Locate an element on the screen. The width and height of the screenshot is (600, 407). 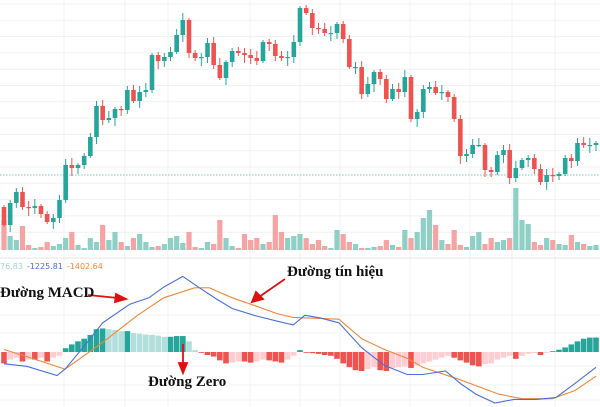
zero-arrow-head is located at coordinates (183, 369).